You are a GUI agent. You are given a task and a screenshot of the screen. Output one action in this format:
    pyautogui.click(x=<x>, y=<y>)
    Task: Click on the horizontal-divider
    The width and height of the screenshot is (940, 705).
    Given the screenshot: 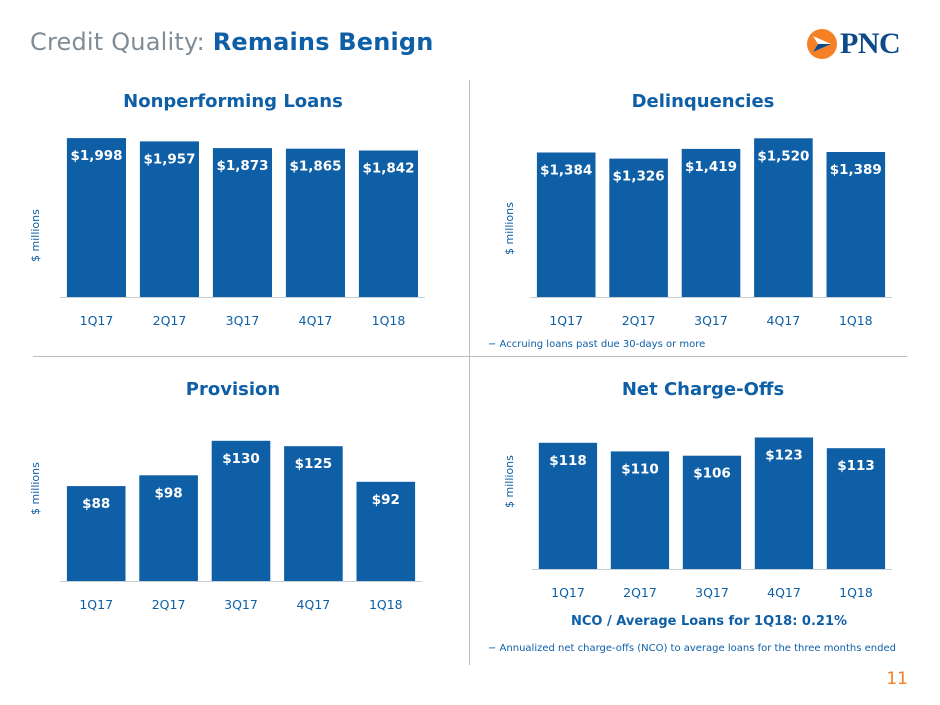 What is the action you would take?
    pyautogui.click(x=470, y=356)
    